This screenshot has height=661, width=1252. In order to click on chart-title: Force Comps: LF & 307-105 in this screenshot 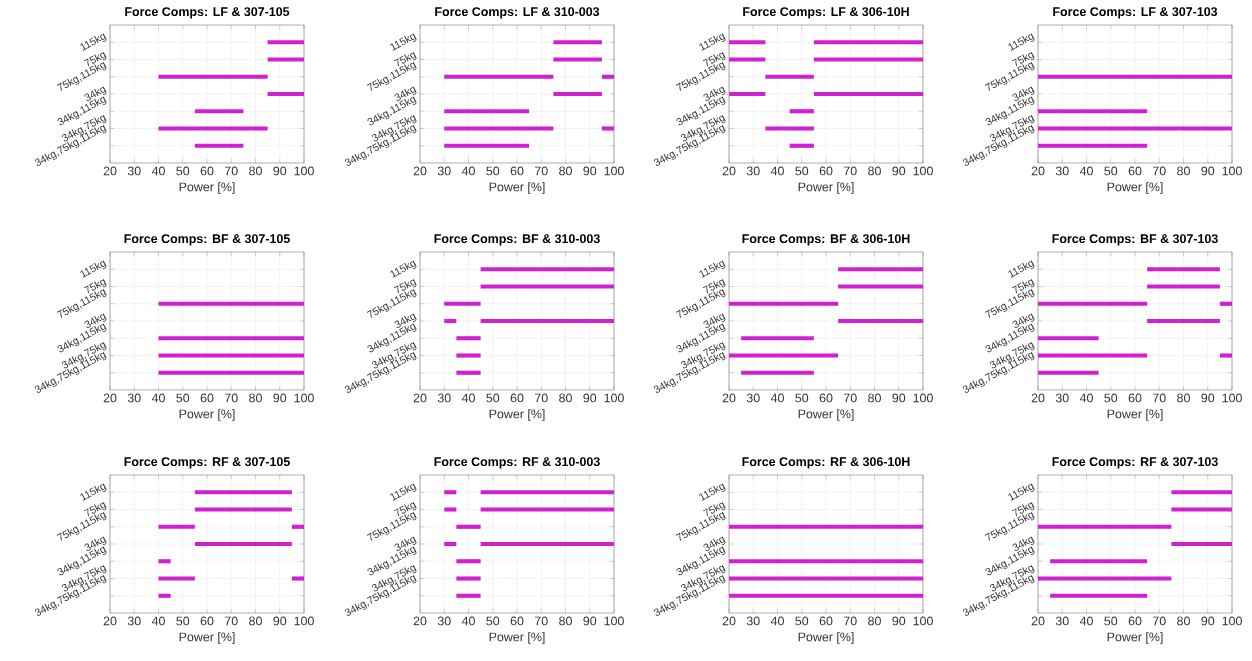, I will do `click(207, 13)`.